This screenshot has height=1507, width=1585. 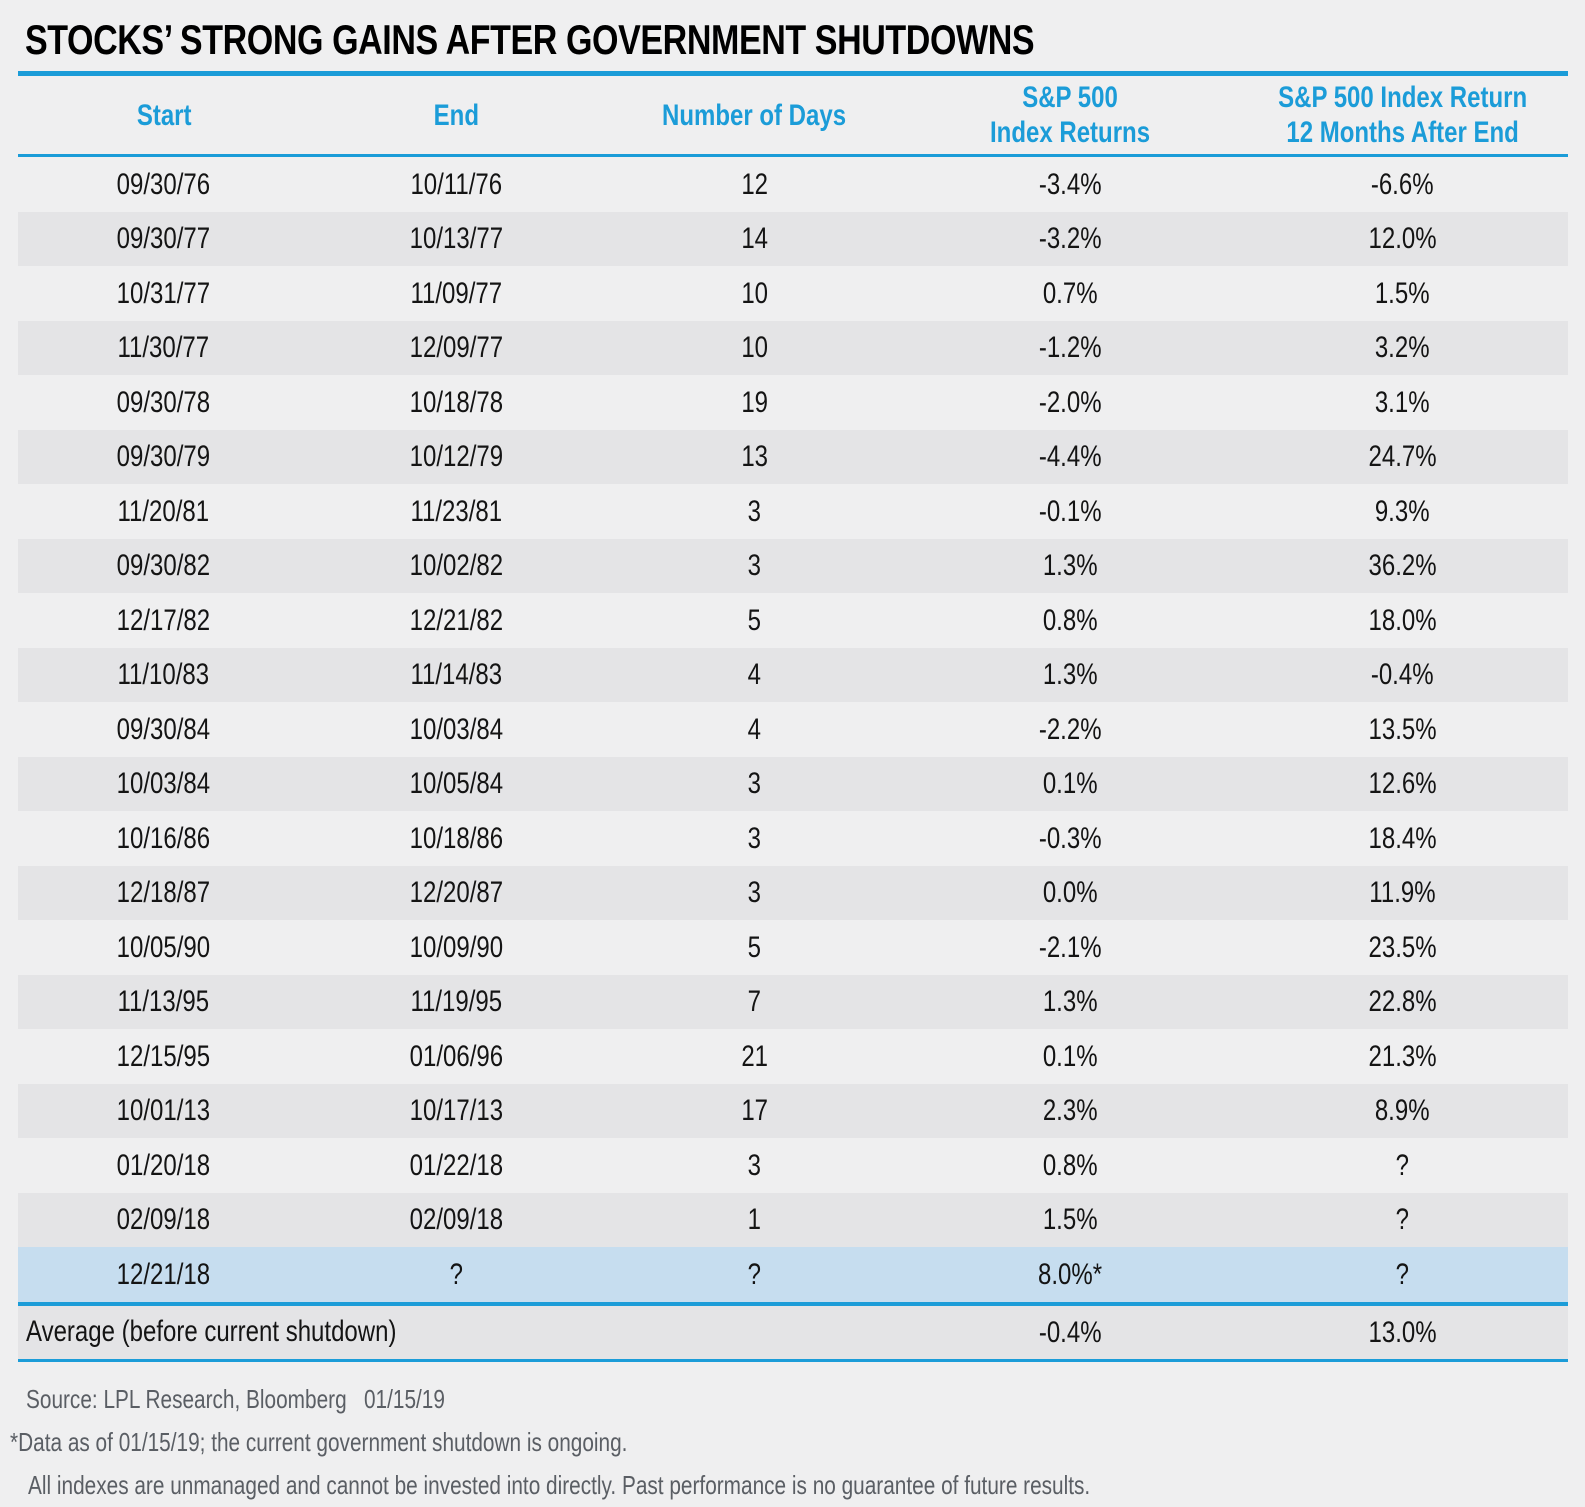 What do you see at coordinates (235, 1398) in the screenshot?
I see `source-text: Source: LPL Research, Bloomberg 01/15/19` at bounding box center [235, 1398].